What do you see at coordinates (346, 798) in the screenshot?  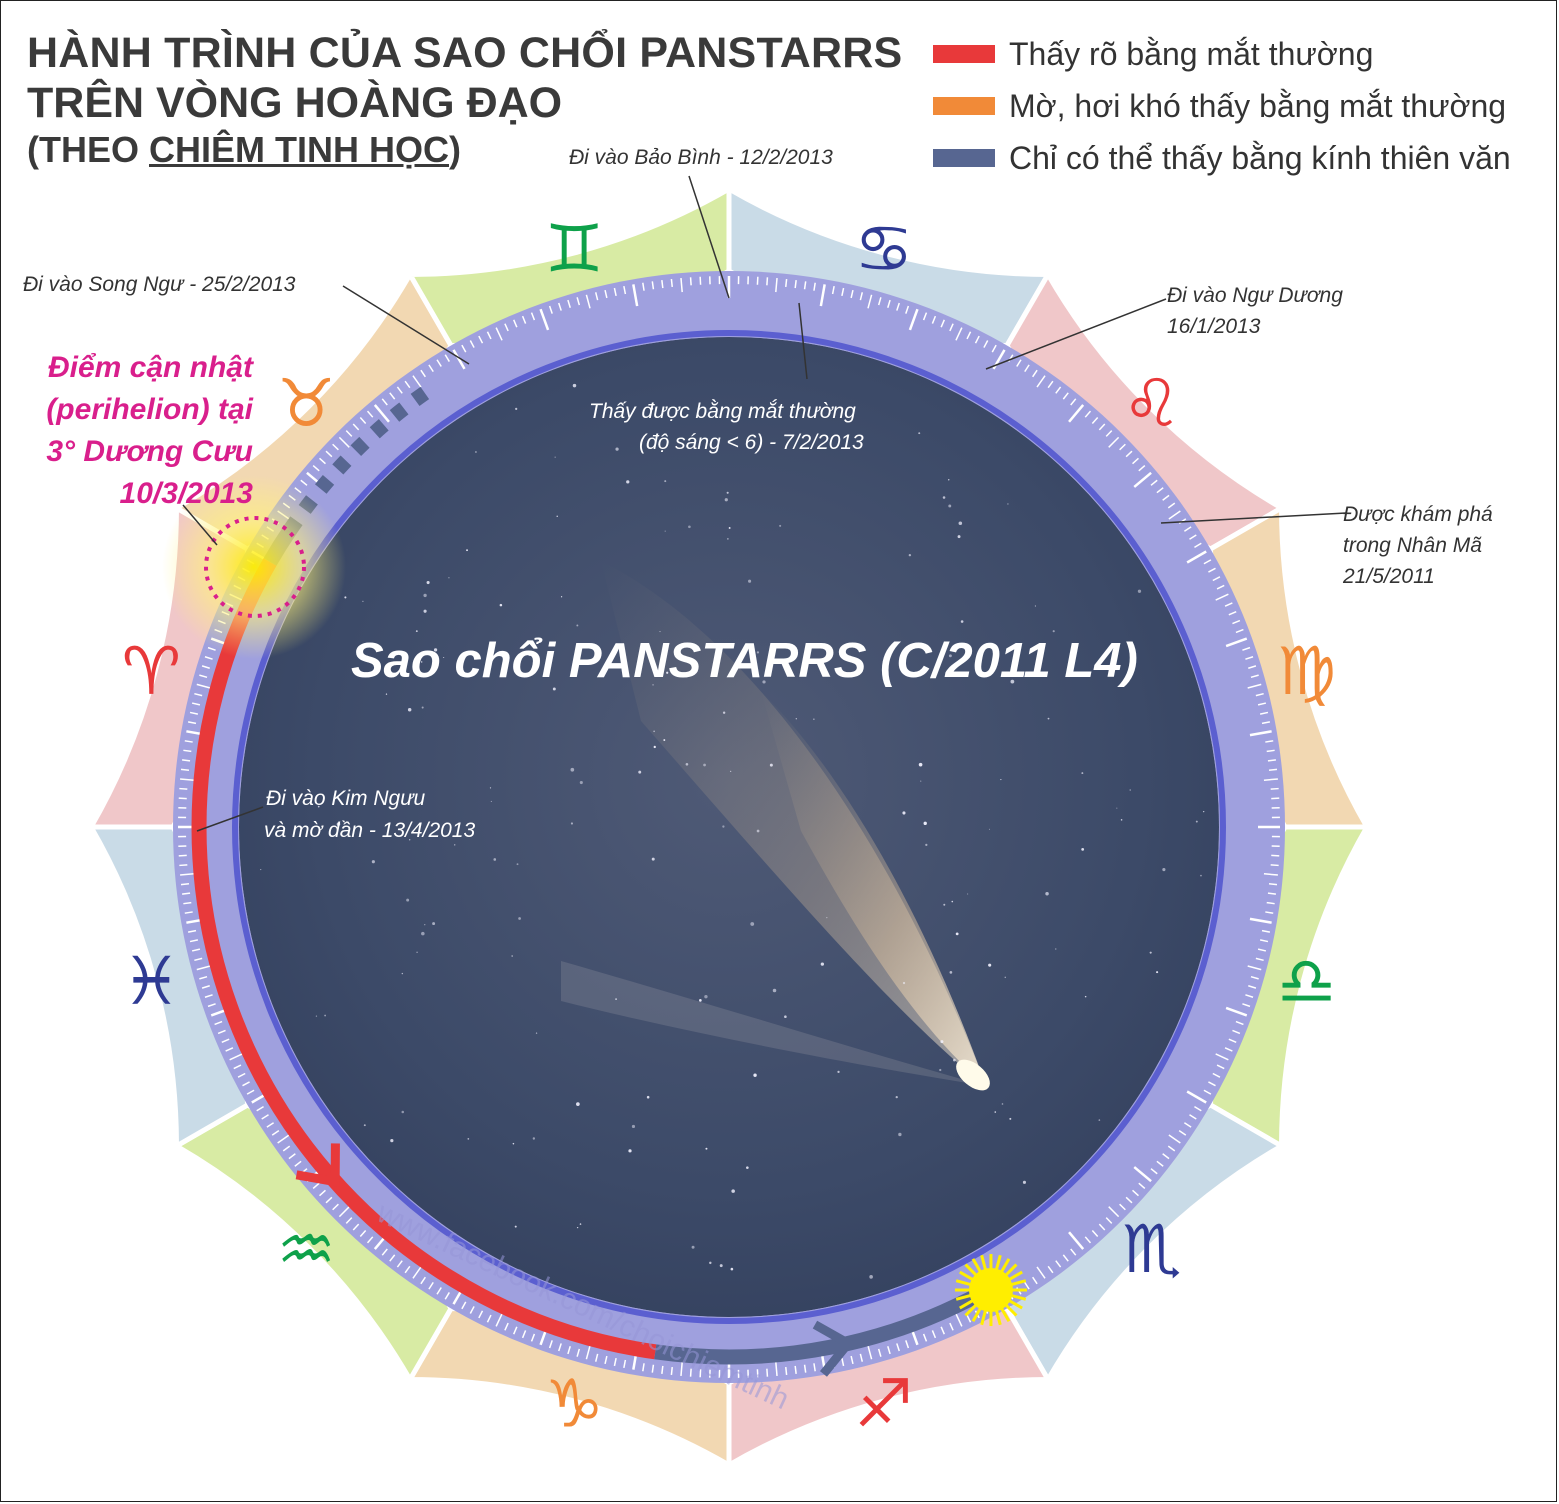 I see `annotation-taurus-entry: Đi vào Kim Ngưu` at bounding box center [346, 798].